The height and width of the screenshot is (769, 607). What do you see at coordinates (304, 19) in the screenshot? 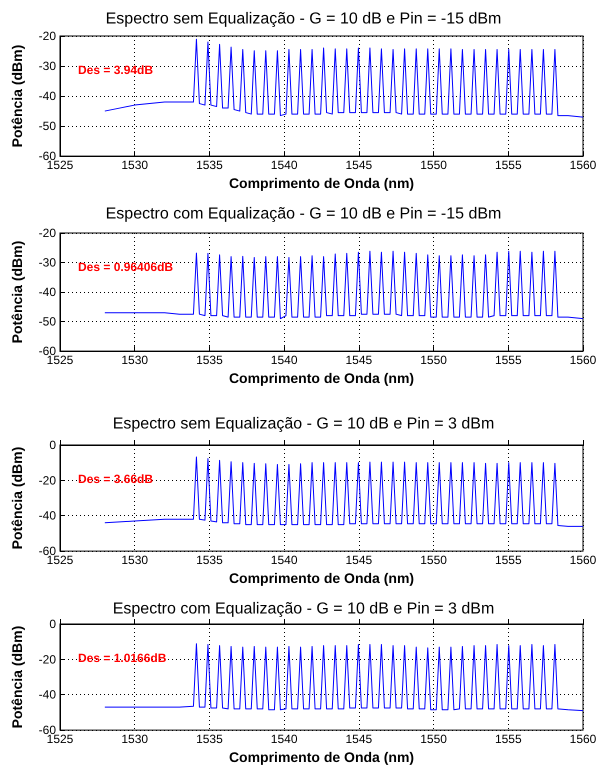
I see `chart-title: Espectro sem Equalização - G = 10 dB e Pin = -15 dBm` at bounding box center [304, 19].